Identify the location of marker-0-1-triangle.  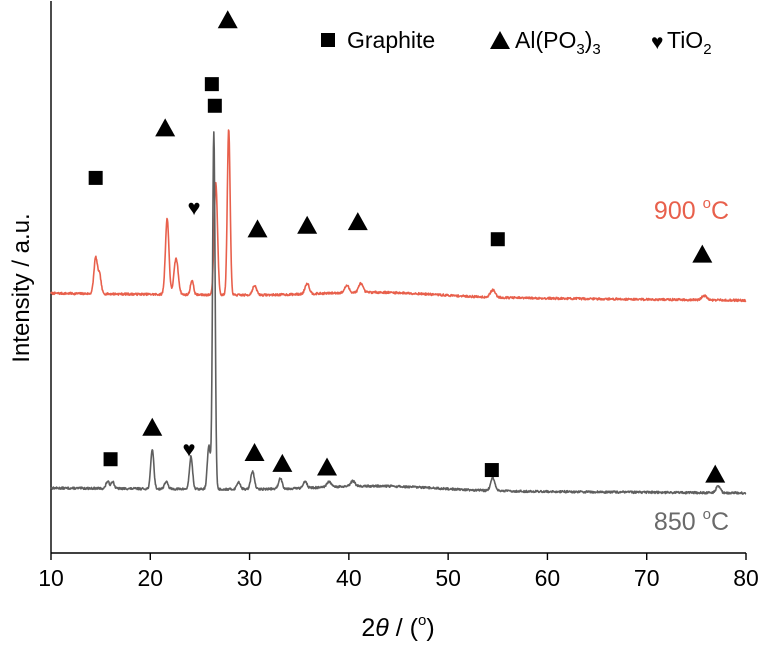
(165, 127).